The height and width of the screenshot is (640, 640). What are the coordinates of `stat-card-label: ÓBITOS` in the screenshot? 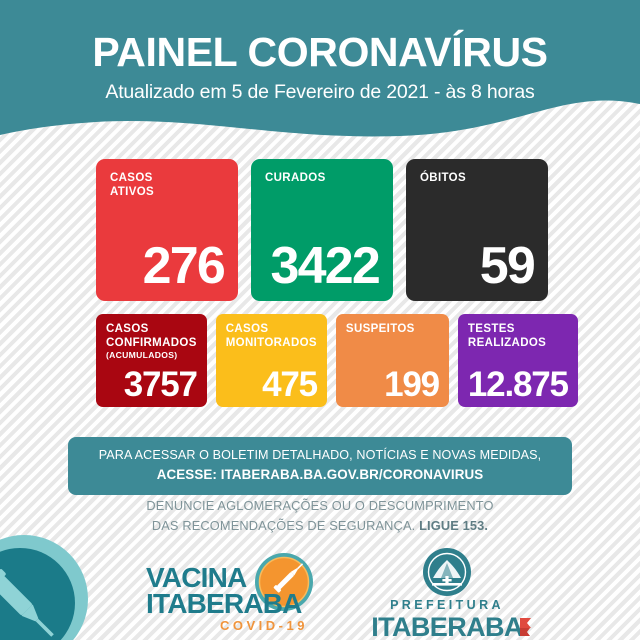 It's located at (443, 178).